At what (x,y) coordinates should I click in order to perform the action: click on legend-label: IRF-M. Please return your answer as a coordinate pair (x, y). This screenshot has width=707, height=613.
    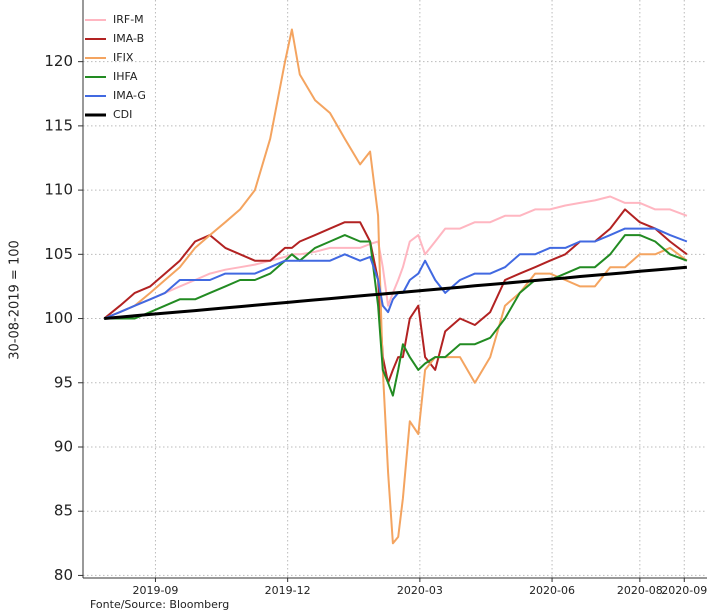
    Looking at the image, I should click on (128, 19).